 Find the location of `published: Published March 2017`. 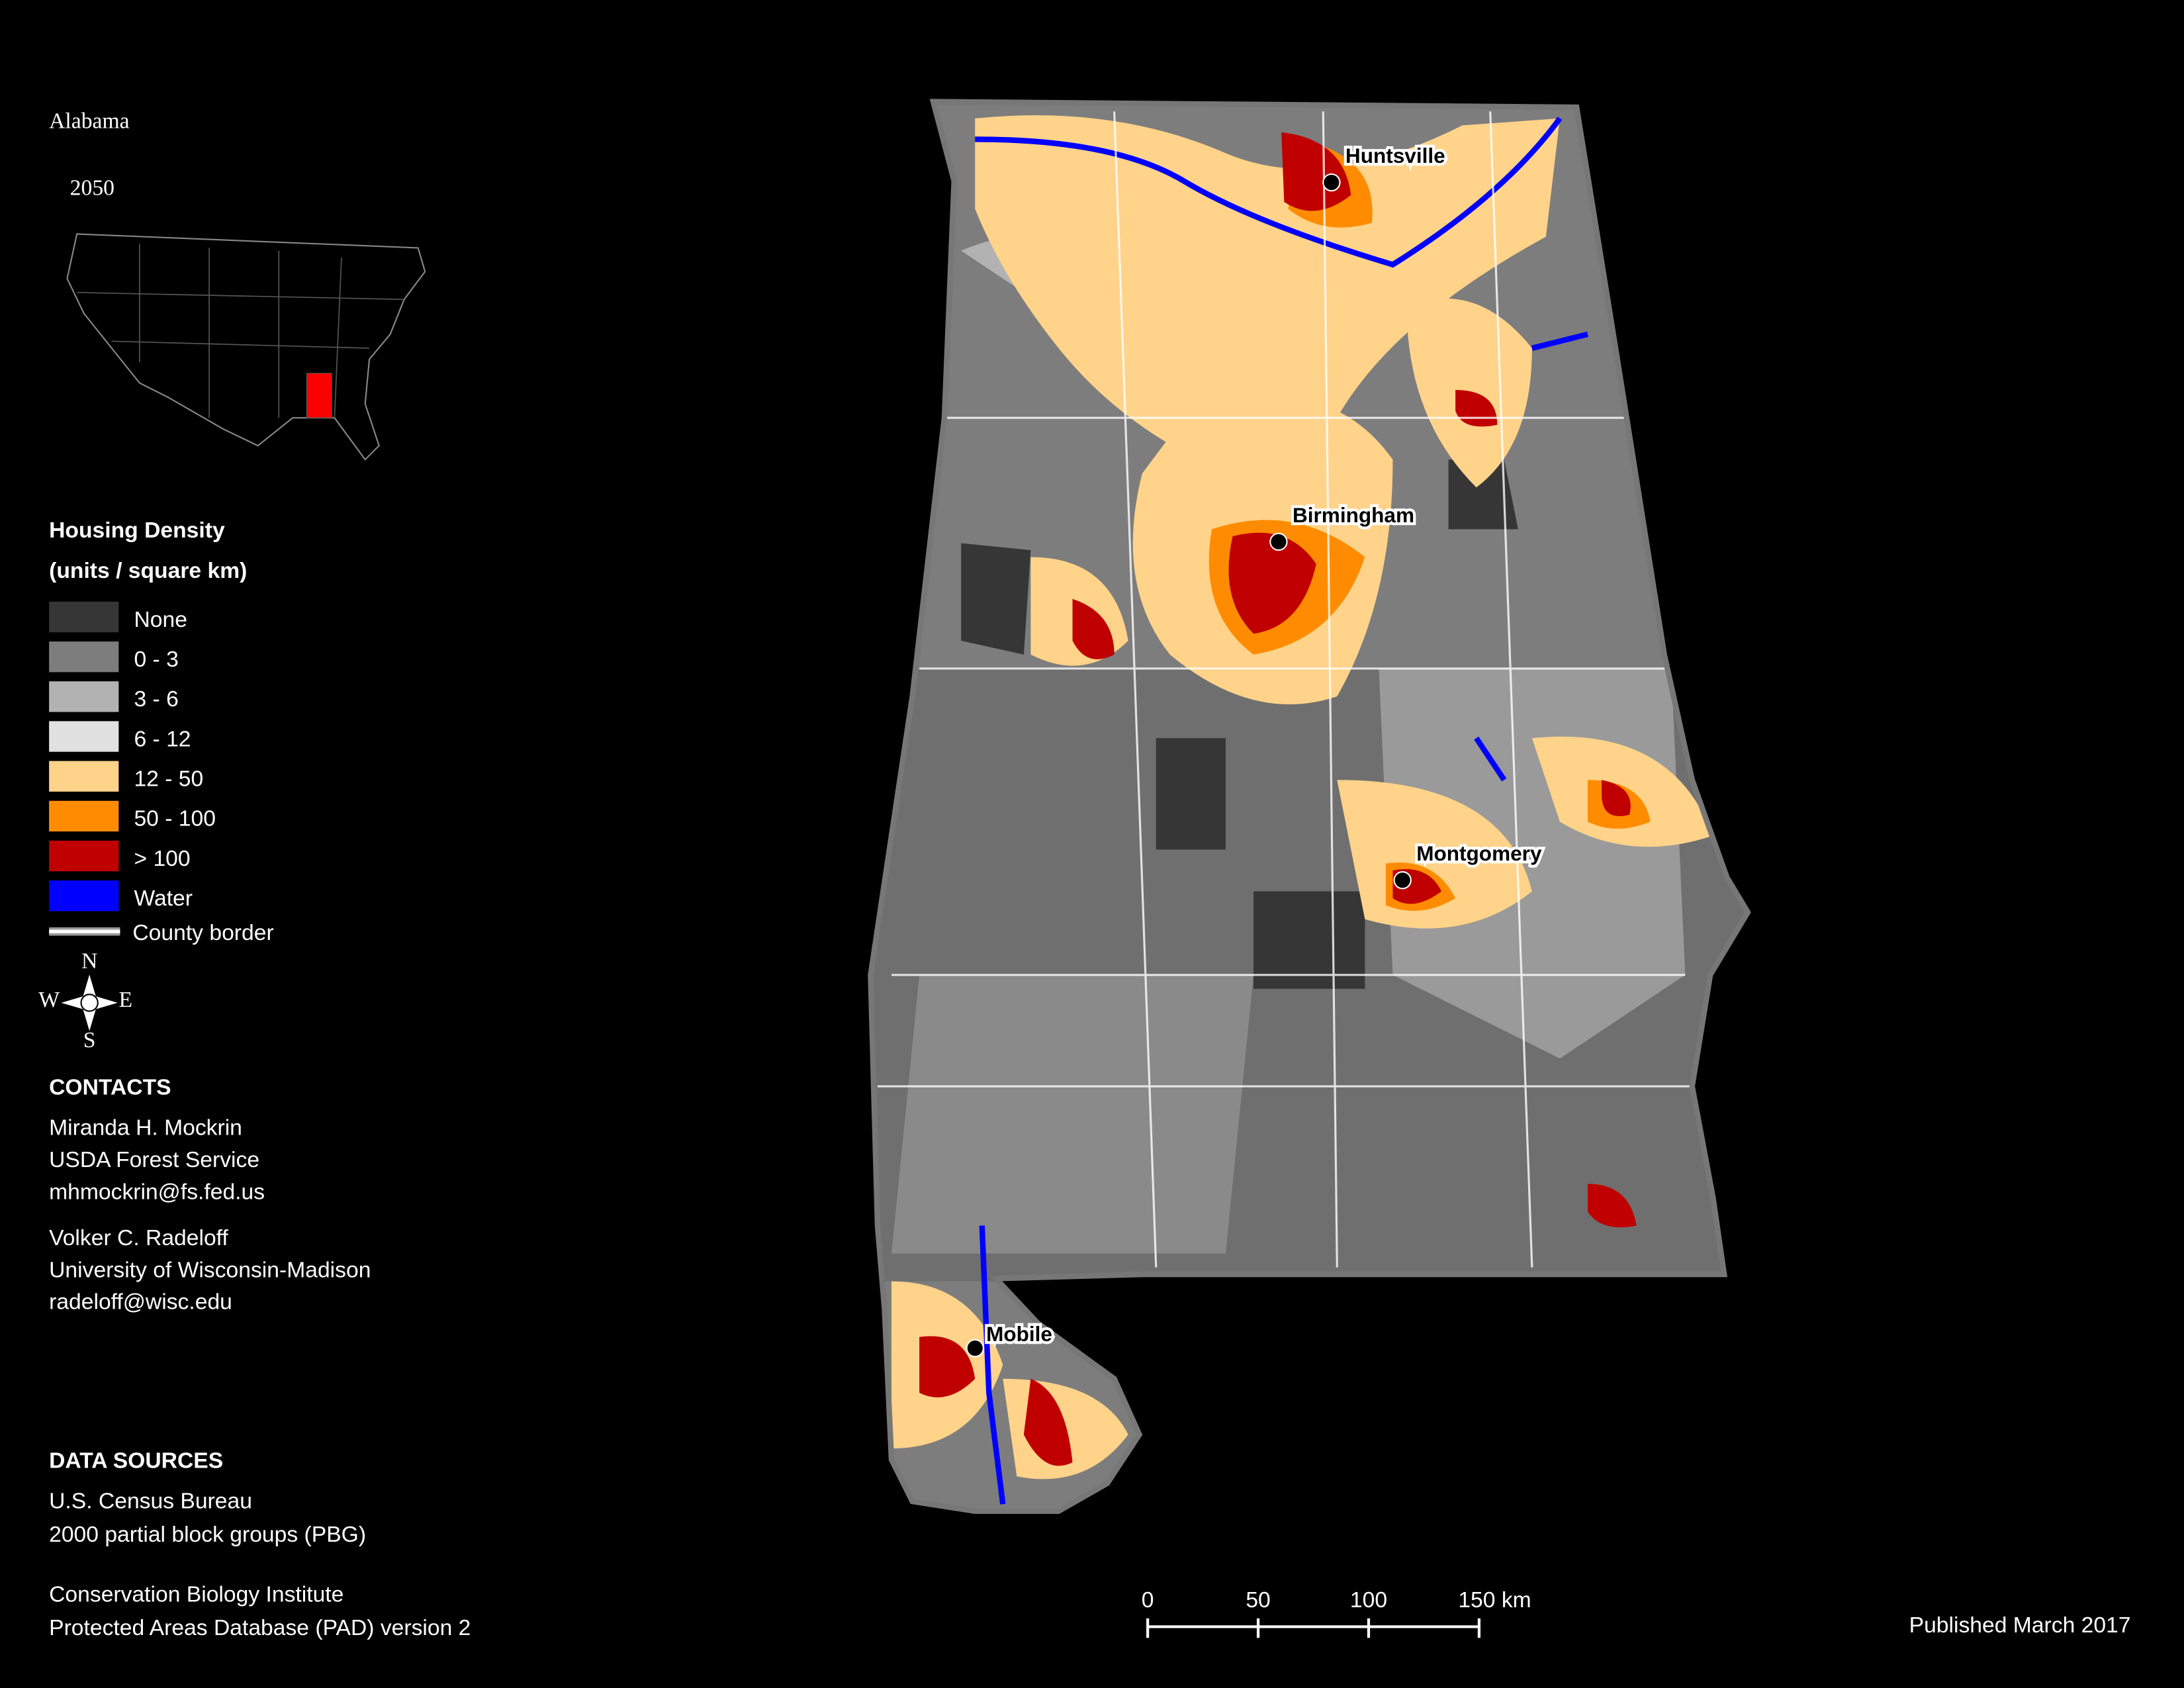

published: Published March 2017 is located at coordinates (2020, 1625).